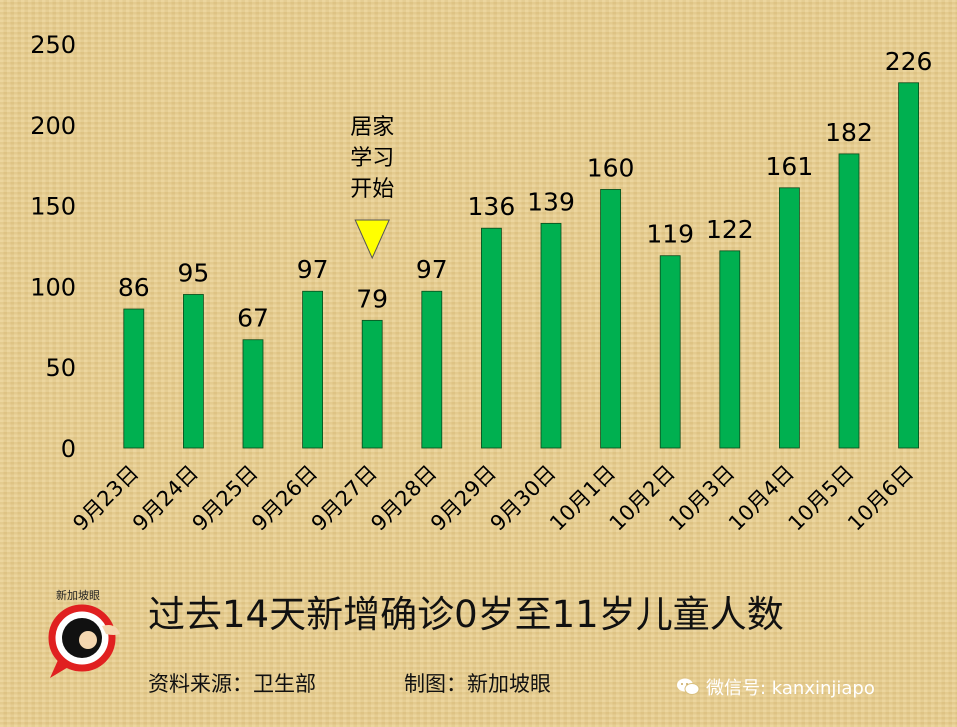 This screenshot has height=727, width=957. What do you see at coordinates (790, 166) in the screenshot?
I see `data-label: 161` at bounding box center [790, 166].